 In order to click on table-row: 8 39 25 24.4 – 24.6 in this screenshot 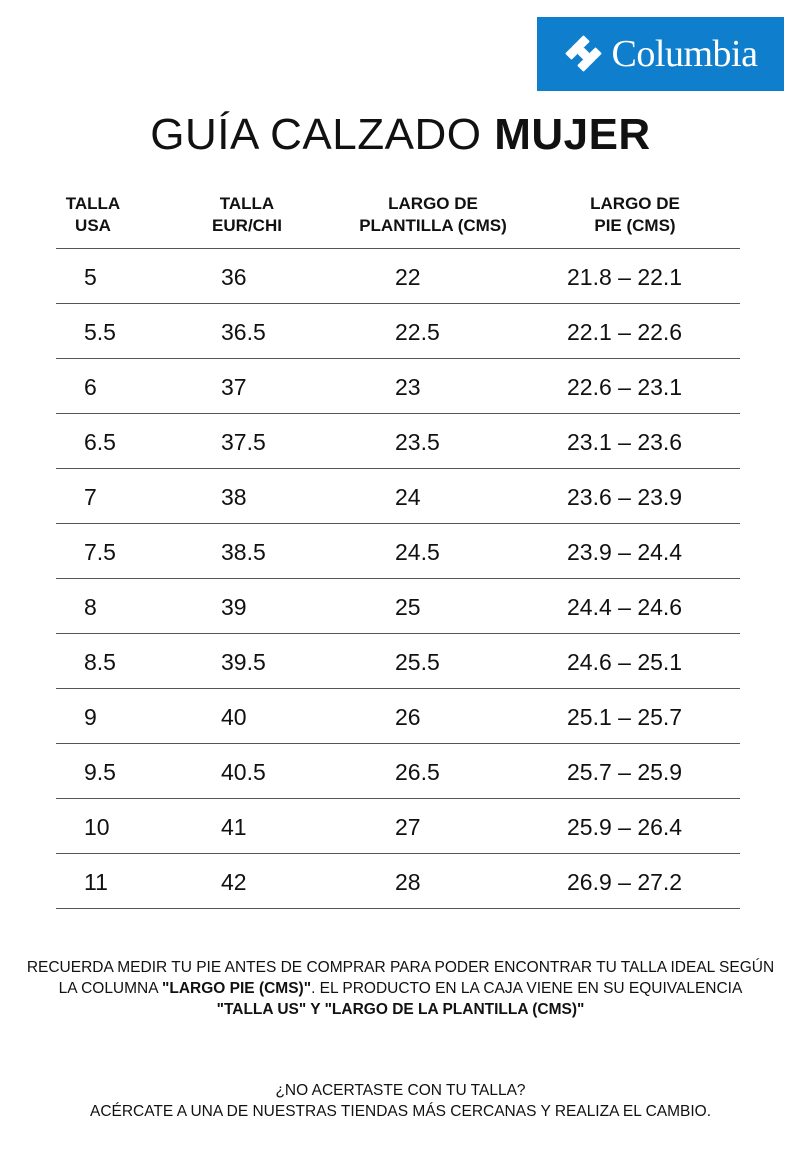, I will do `click(400, 606)`.